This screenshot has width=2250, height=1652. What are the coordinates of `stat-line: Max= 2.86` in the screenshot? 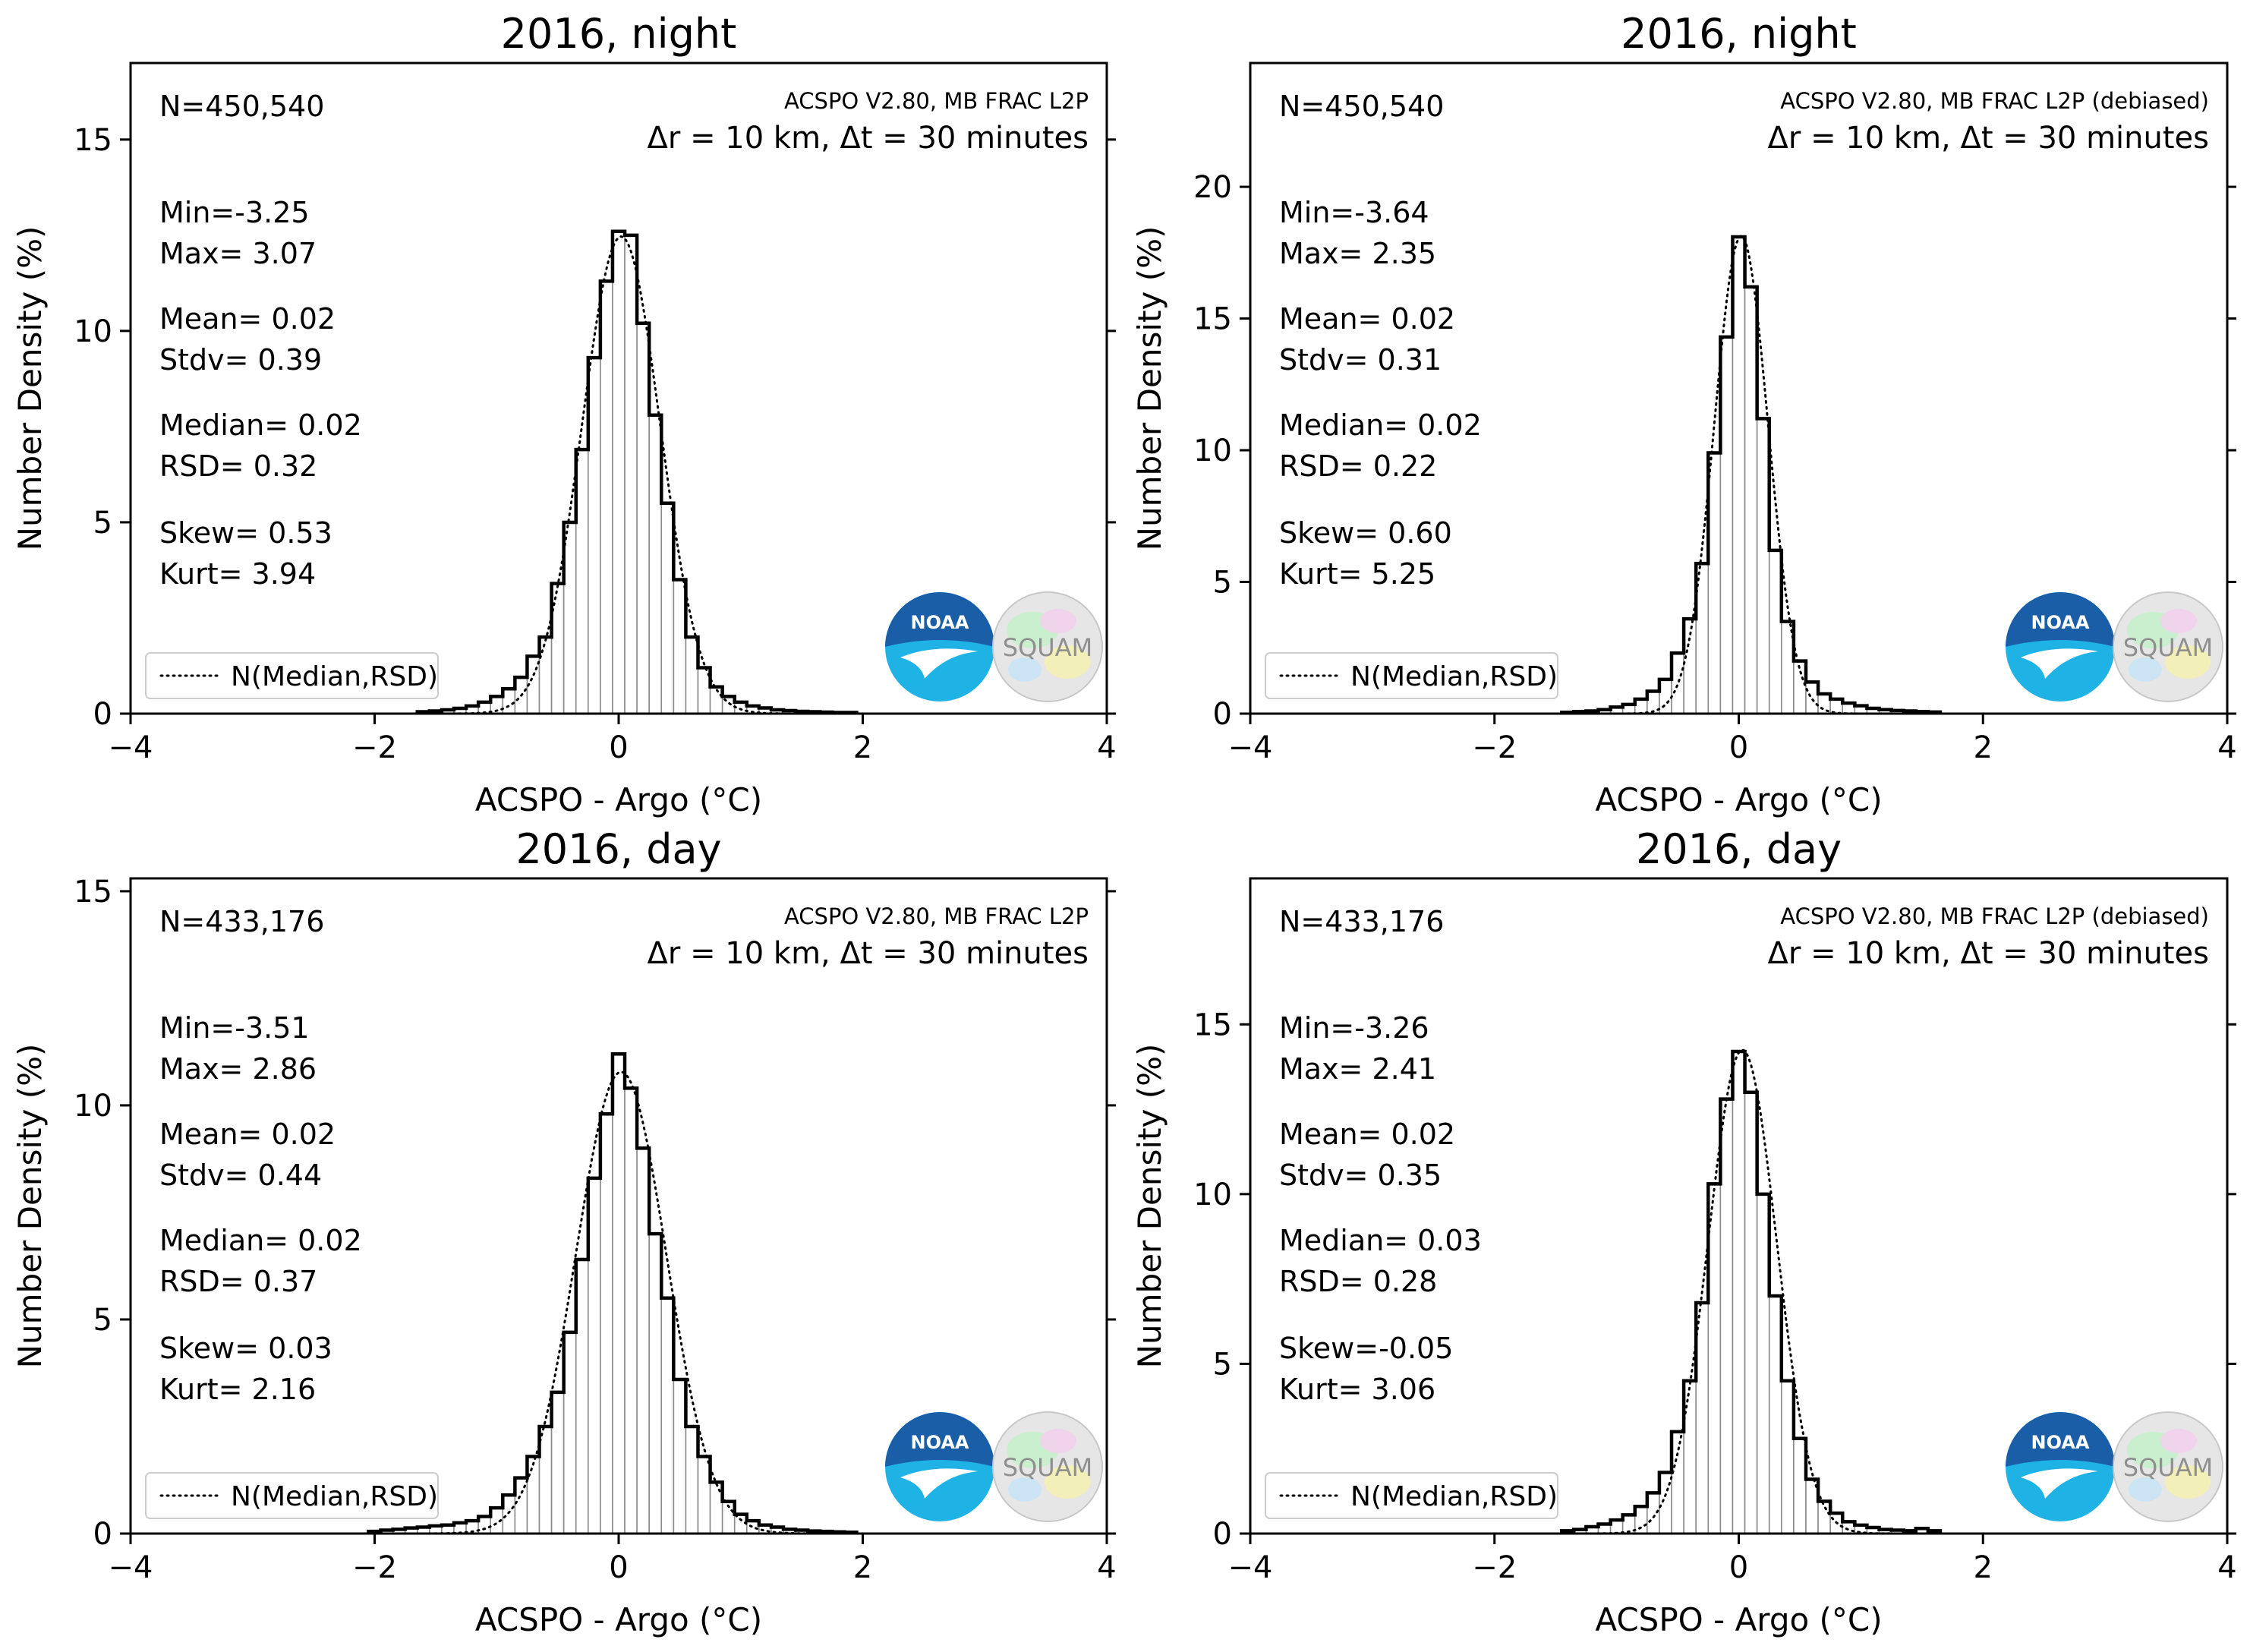 It's located at (238, 1069).